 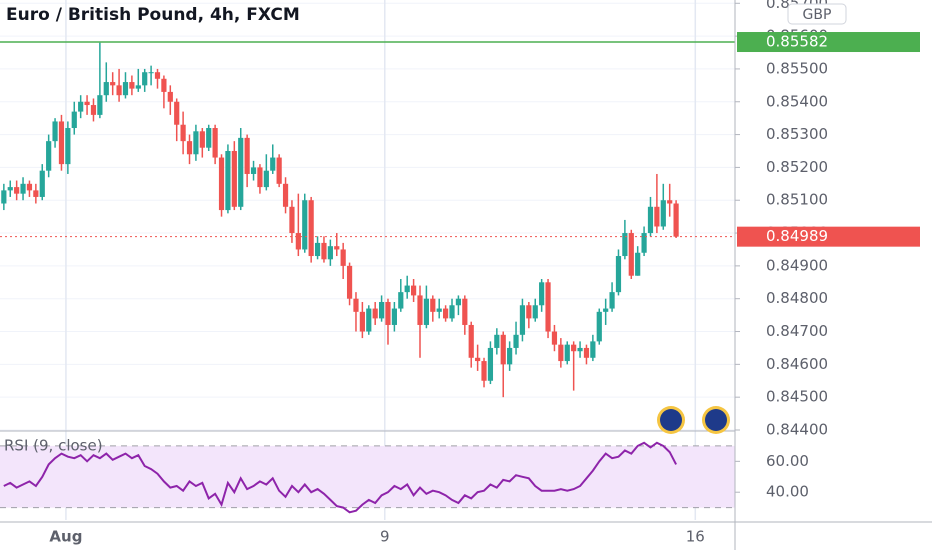 What do you see at coordinates (53, 446) in the screenshot?
I see `indicator-title: RSI (9, close)` at bounding box center [53, 446].